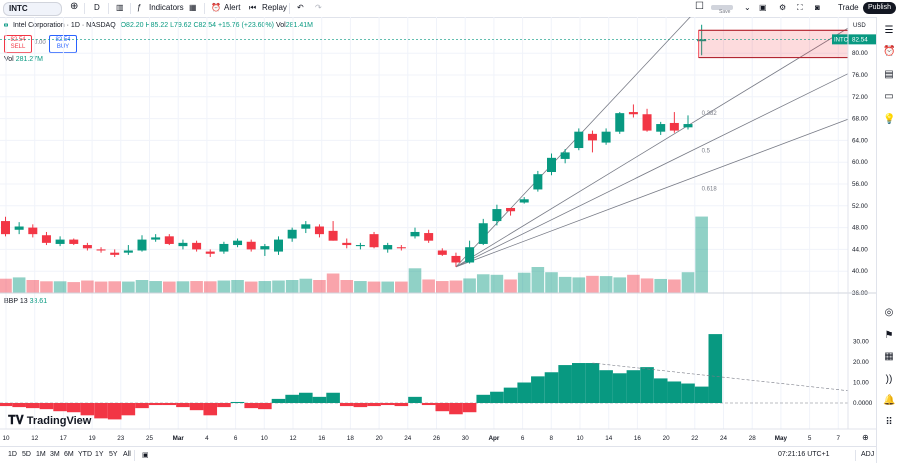  I want to click on range-5y: 5Y, so click(113, 454).